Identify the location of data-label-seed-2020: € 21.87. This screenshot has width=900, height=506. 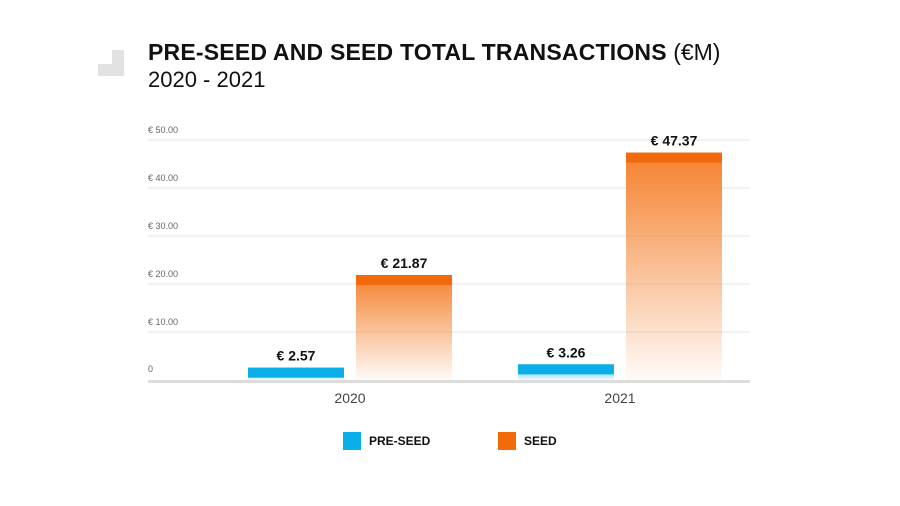
(404, 263).